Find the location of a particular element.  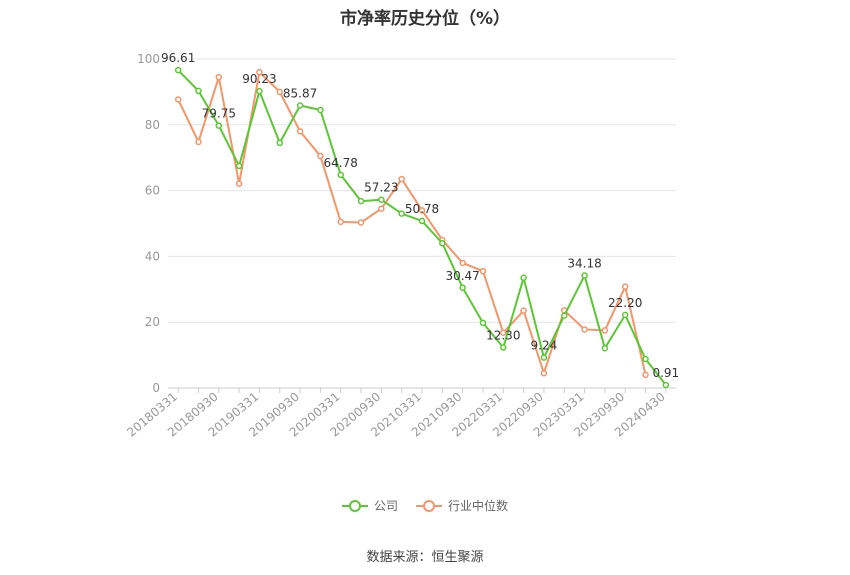

chart-title: 市净率历史分位（%） is located at coordinates (425, 19).